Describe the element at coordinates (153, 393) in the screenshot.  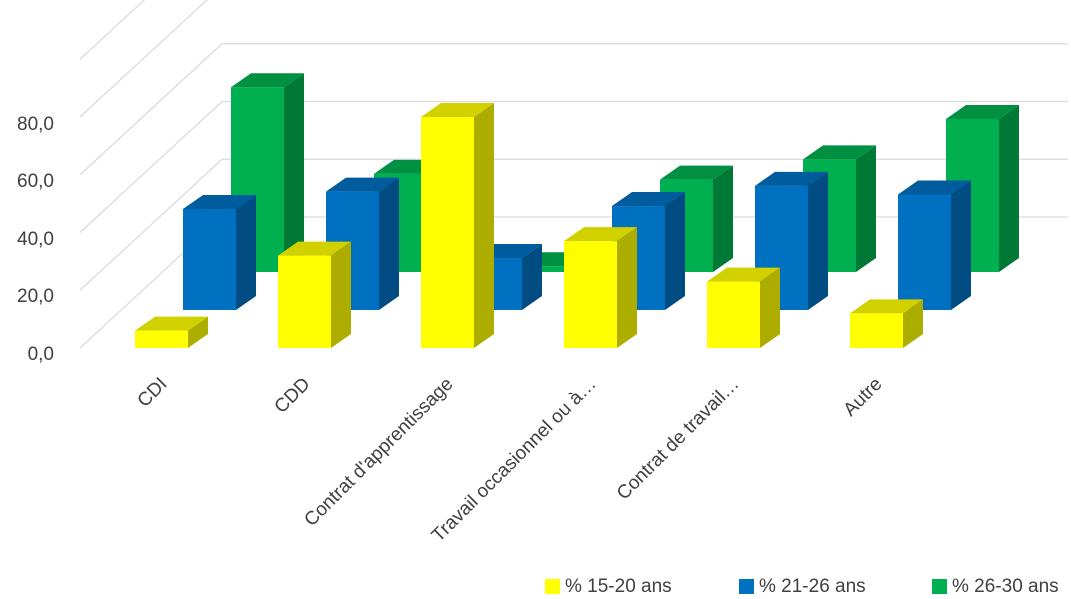
I see `category-label: CDI` at that location.